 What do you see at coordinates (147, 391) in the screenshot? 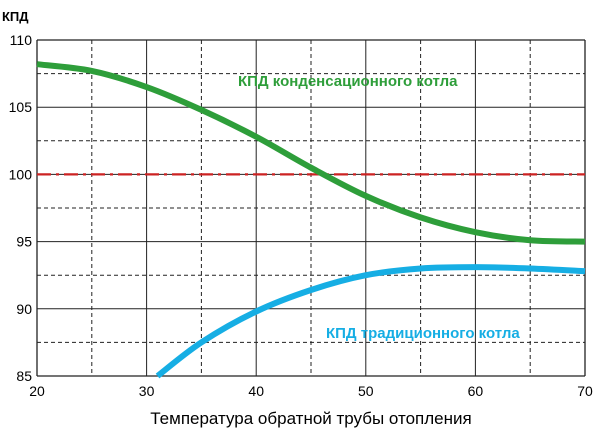
I see `x-tick-label: 30` at bounding box center [147, 391].